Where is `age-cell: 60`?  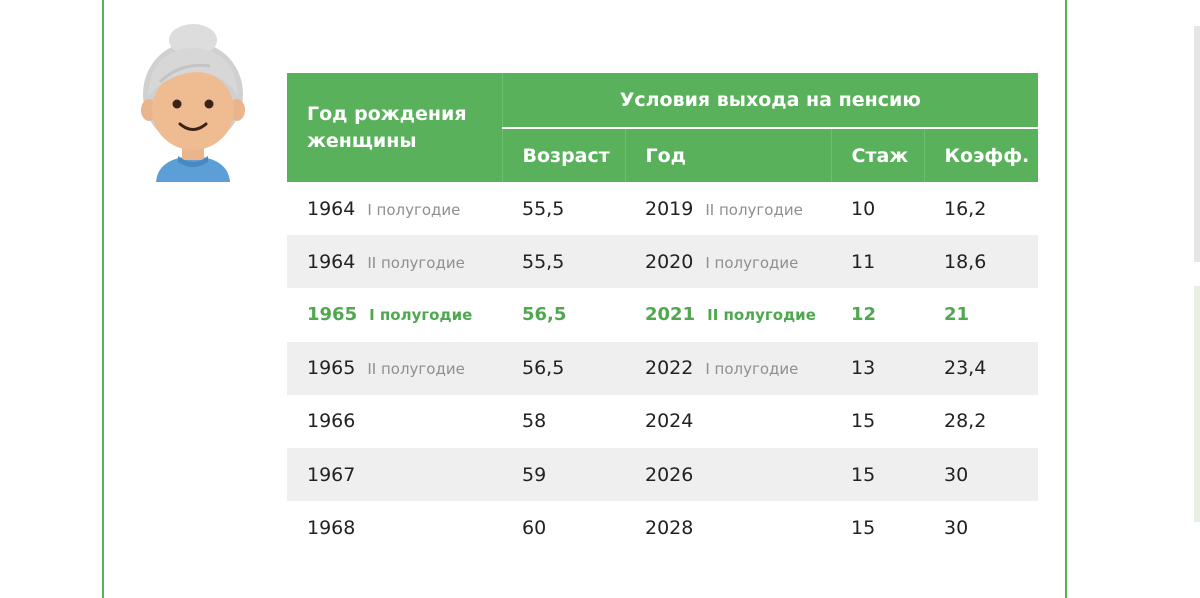
age-cell: 60 is located at coordinates (534, 527).